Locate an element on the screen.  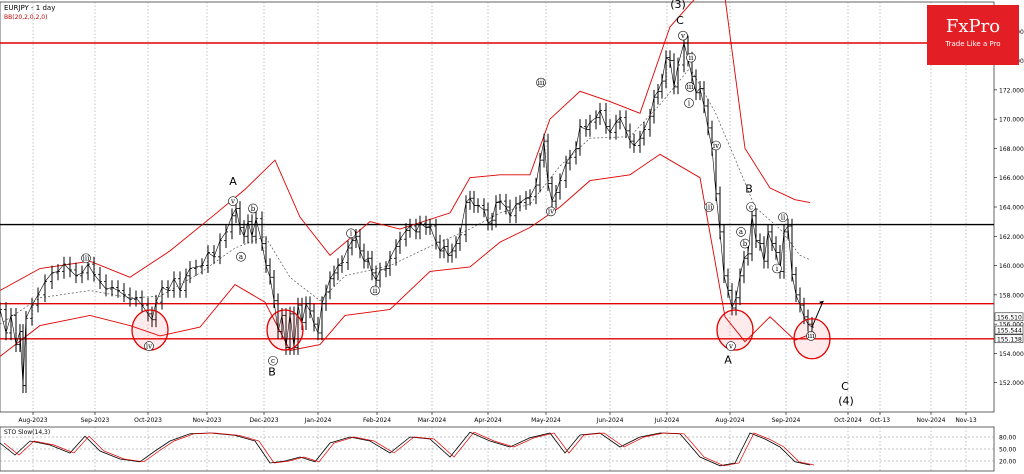
roman-label: ii is located at coordinates (375, 291).